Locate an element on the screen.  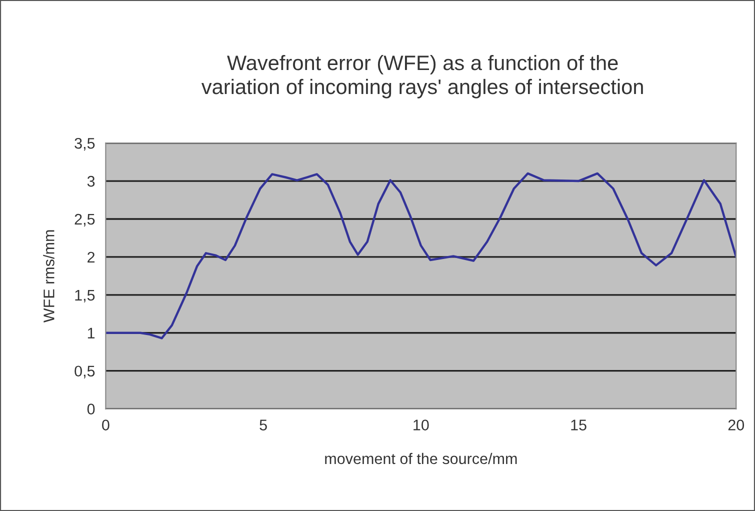
x-tick-label: 5 is located at coordinates (263, 425).